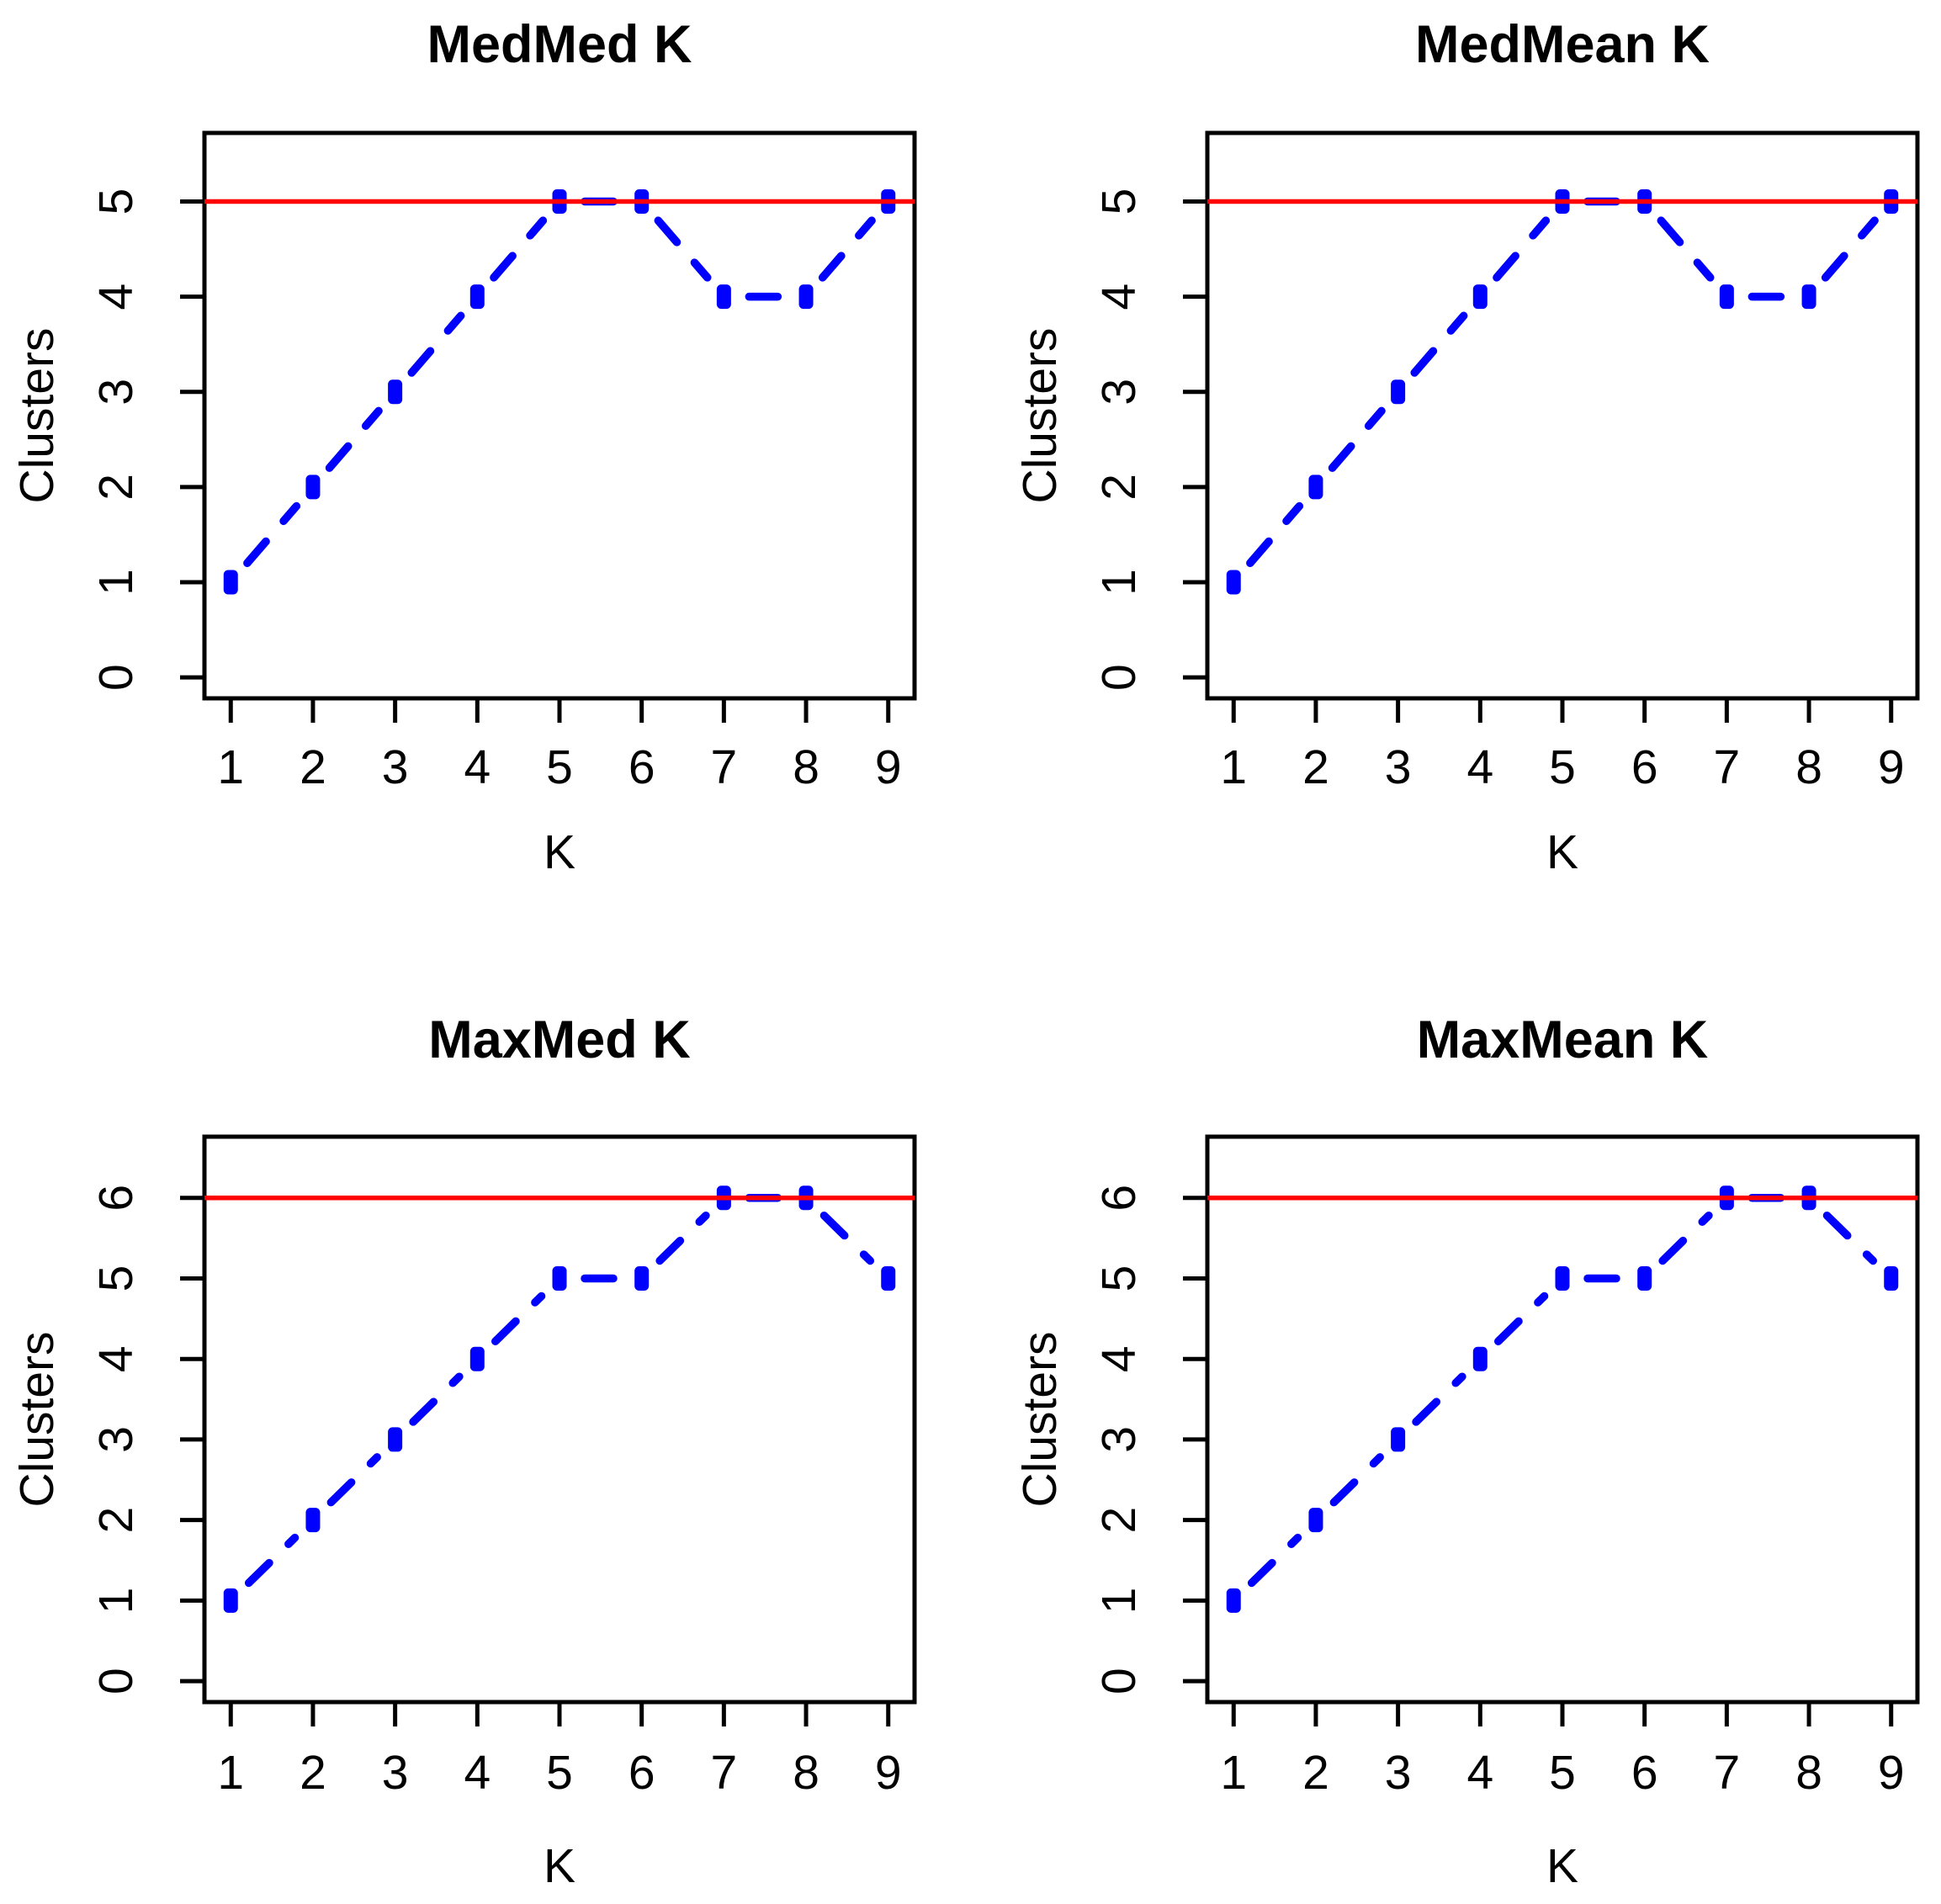 This screenshot has width=1941, height=1904. What do you see at coordinates (1562, 44) in the screenshot?
I see `panel-title: MedMean K` at bounding box center [1562, 44].